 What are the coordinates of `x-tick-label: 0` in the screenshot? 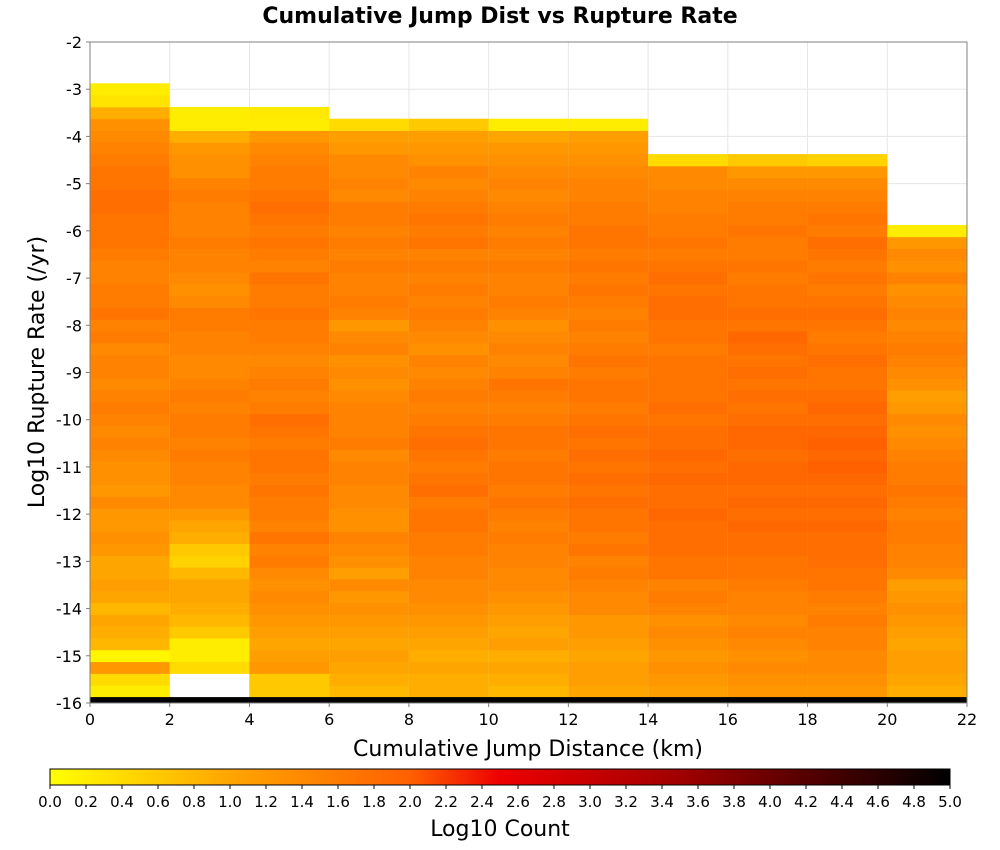 It's located at (90, 719).